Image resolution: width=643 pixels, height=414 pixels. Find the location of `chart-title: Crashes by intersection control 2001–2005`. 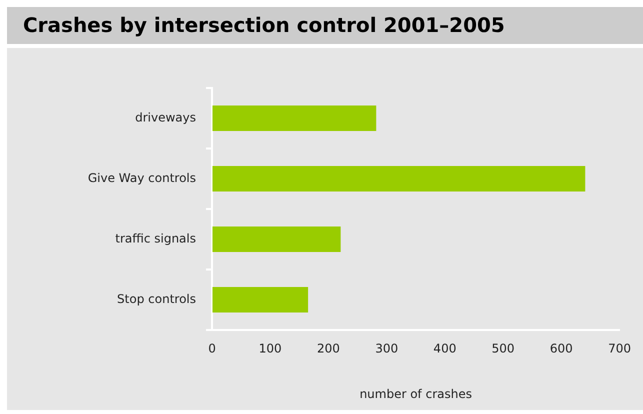

chart-title: Crashes by intersection control 2001–2005 is located at coordinates (325, 25).